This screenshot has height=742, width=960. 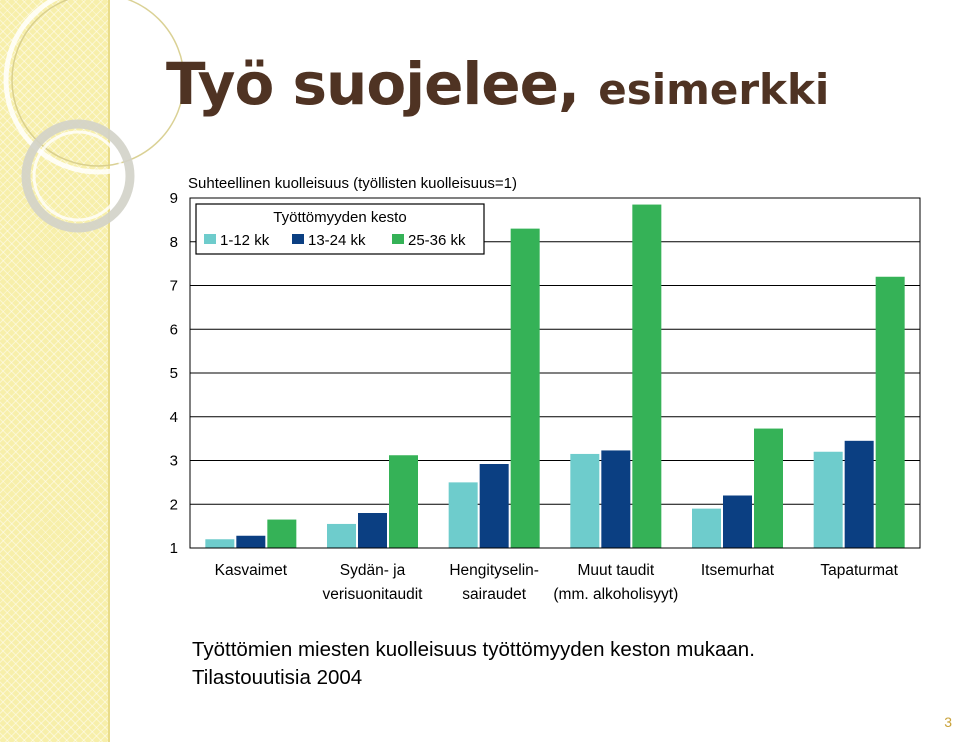 I want to click on x-category-label: Muut taudit, so click(x=615, y=570).